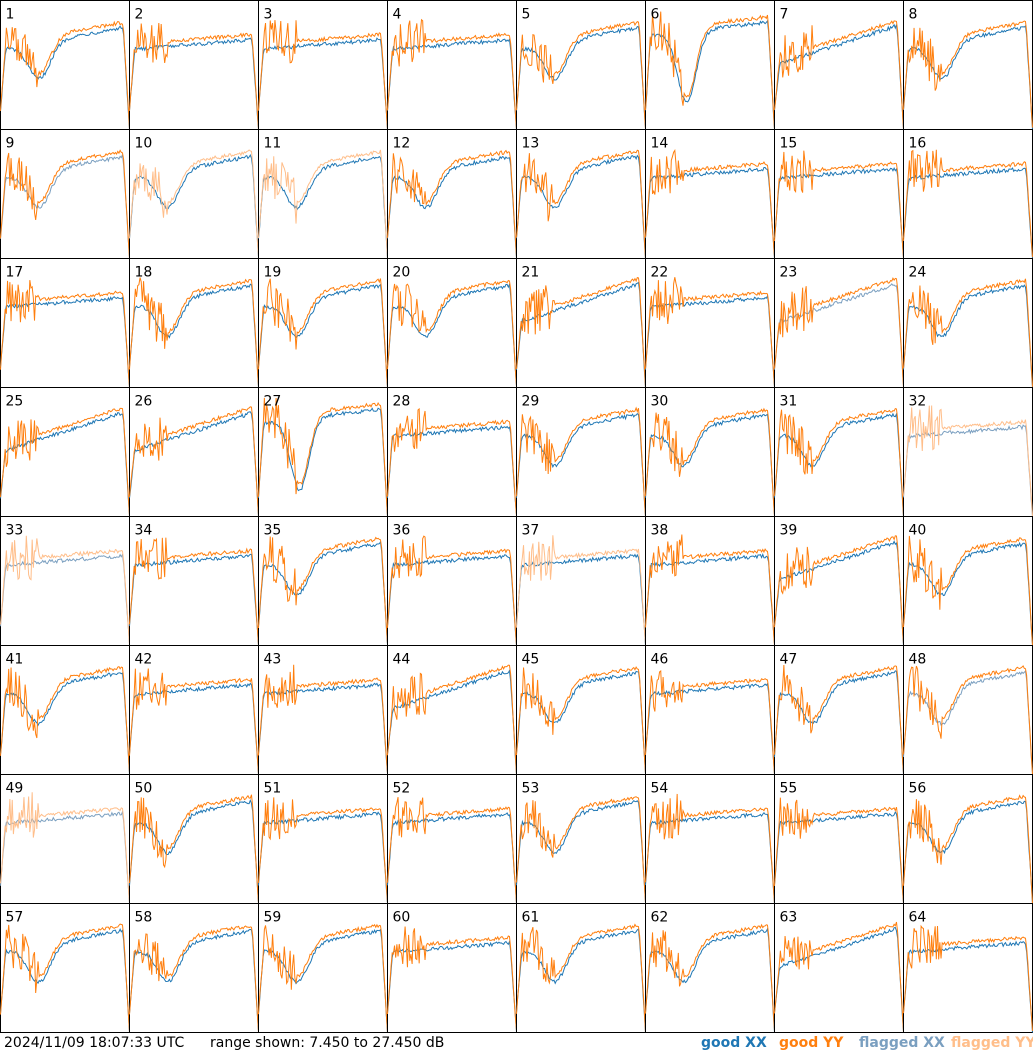 This screenshot has width=1033, height=1053. Describe the element at coordinates (402, 144) in the screenshot. I see `panel-label: 12` at that location.